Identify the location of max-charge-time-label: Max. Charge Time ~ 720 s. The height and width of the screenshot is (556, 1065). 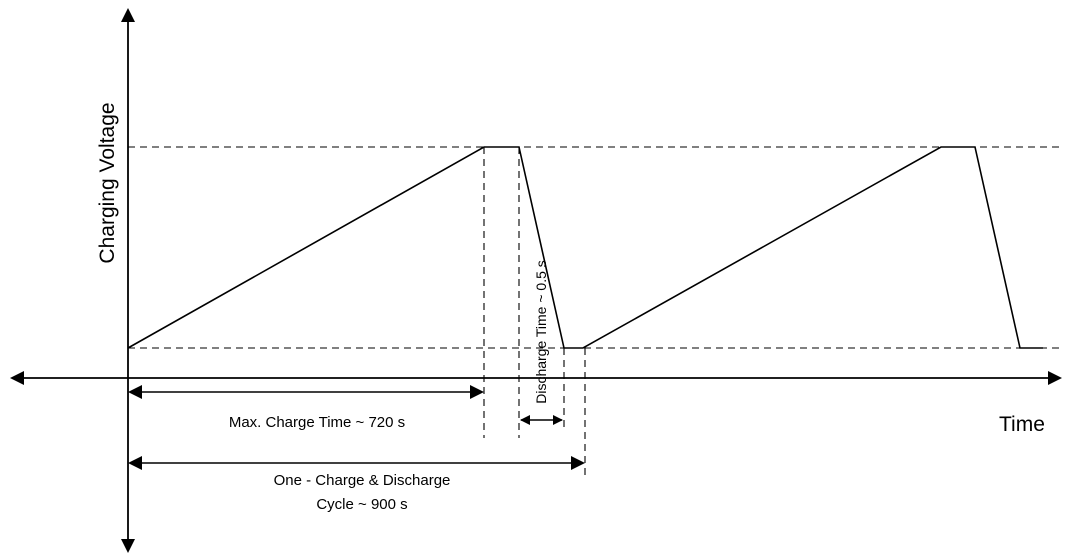
(317, 422).